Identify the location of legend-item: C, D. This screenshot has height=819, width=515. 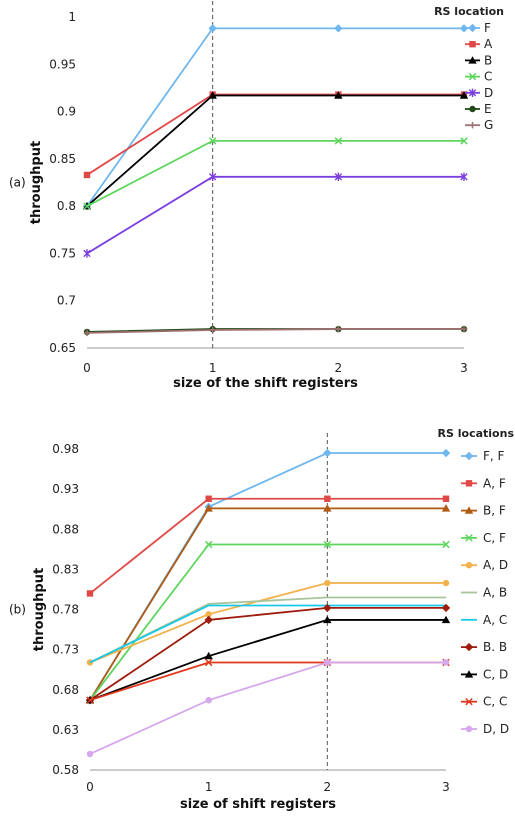
(484, 674).